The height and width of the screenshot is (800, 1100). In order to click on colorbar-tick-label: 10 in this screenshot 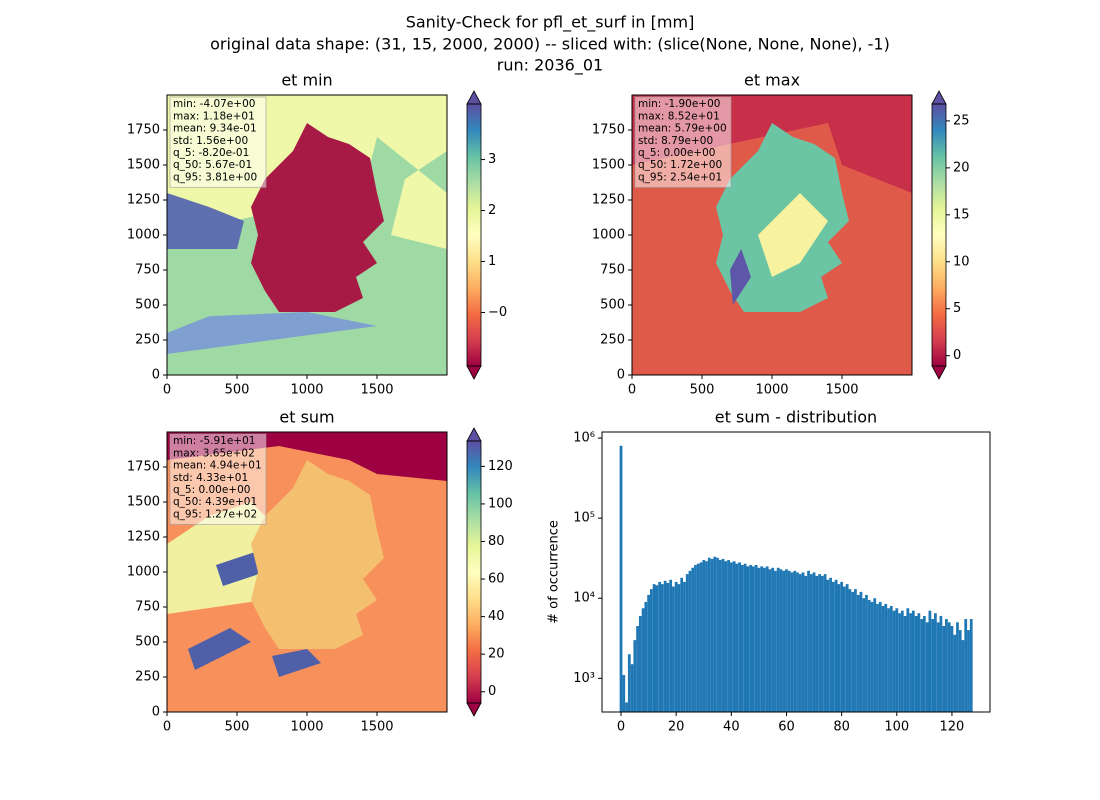, I will do `click(961, 261)`.